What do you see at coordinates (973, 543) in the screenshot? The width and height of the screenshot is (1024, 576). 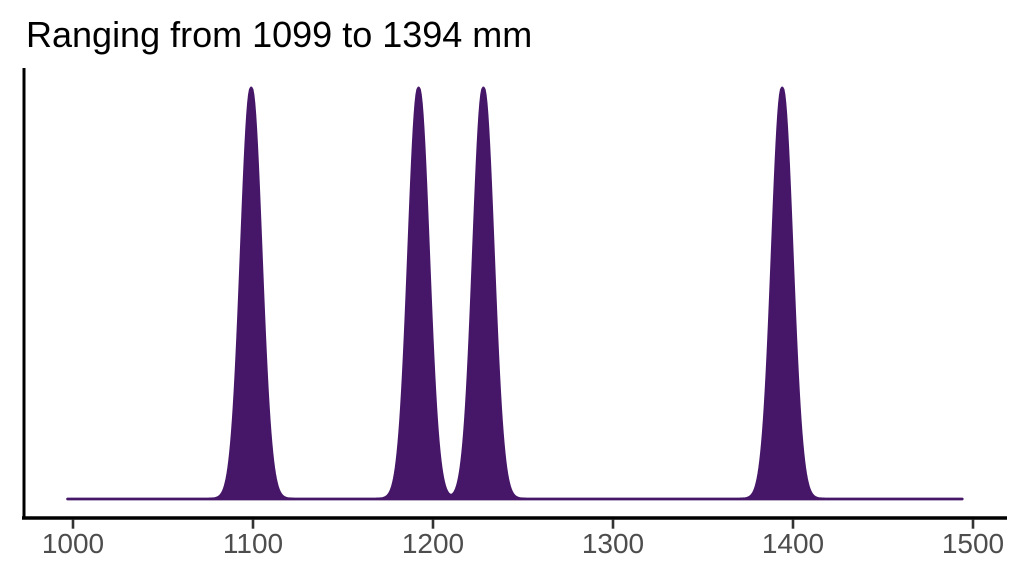 I see `x-axis-tick-label: 1500` at bounding box center [973, 543].